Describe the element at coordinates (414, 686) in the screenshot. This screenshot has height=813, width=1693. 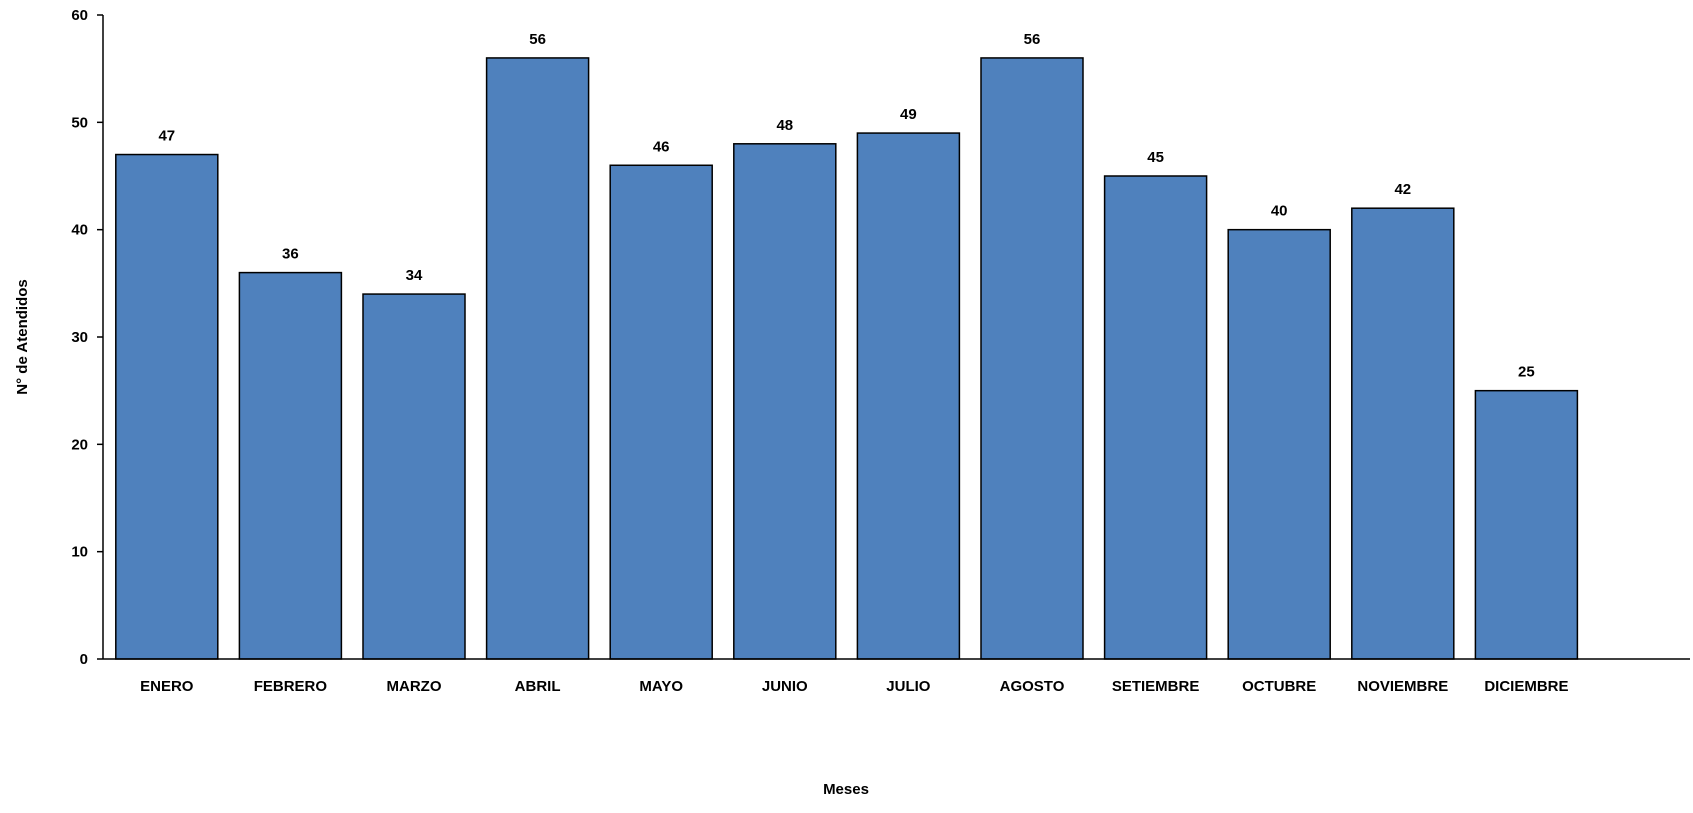
I see `x-tick-label-marzo: MARZO` at that location.